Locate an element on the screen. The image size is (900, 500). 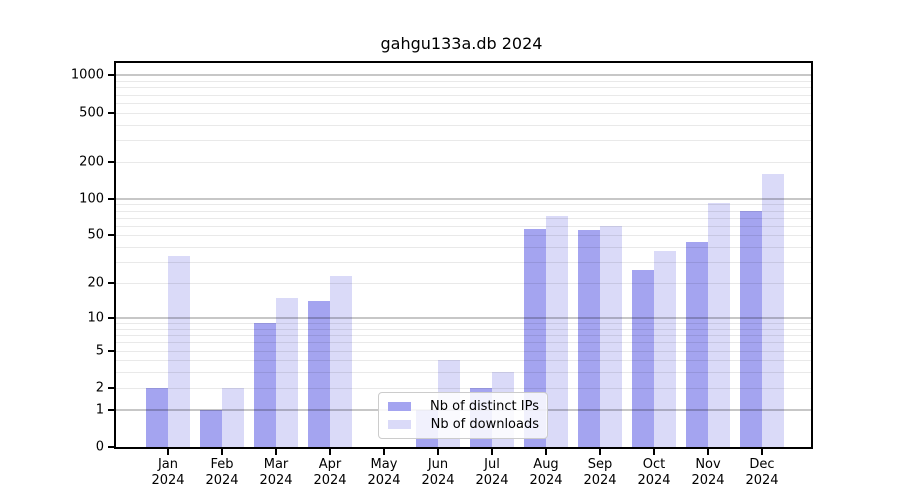
y-axis-tick-label: 5 is located at coordinates (99, 351).